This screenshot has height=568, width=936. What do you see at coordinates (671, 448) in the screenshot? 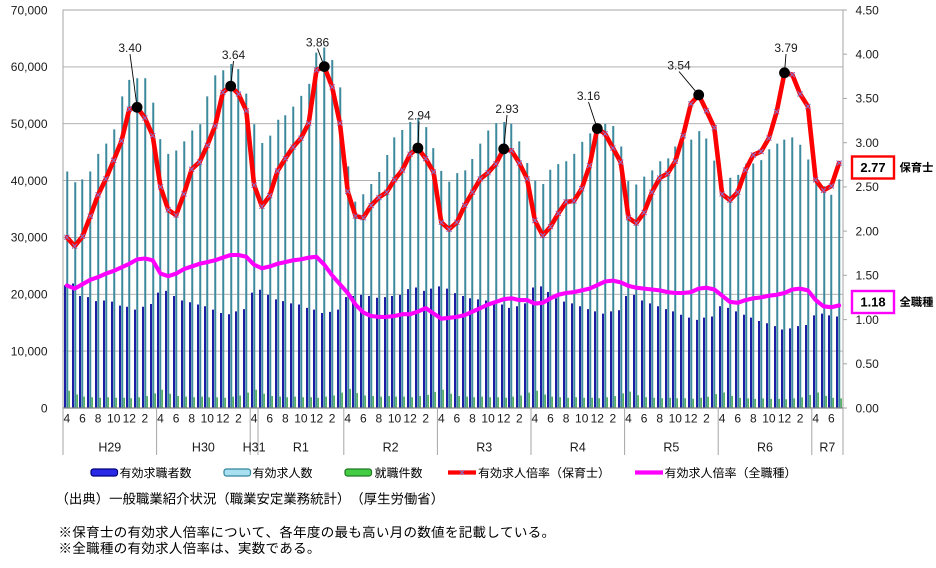
I see `svg-text: R5` at bounding box center [671, 448].